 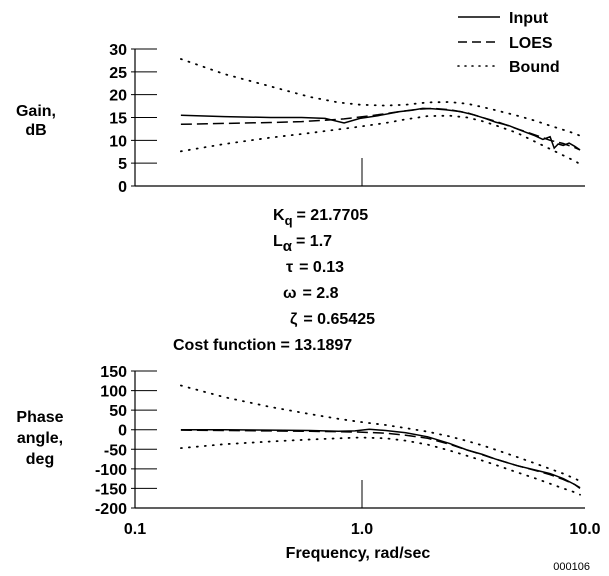 What do you see at coordinates (40, 438) in the screenshot?
I see `phase-ylabel-line2: angle,` at bounding box center [40, 438].